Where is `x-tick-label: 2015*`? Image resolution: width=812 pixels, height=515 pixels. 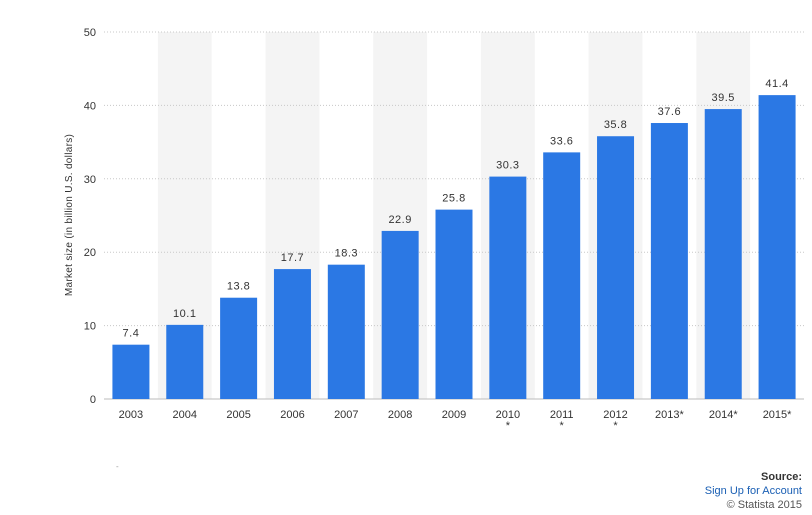 x-tick-label: 2015* is located at coordinates (777, 415).